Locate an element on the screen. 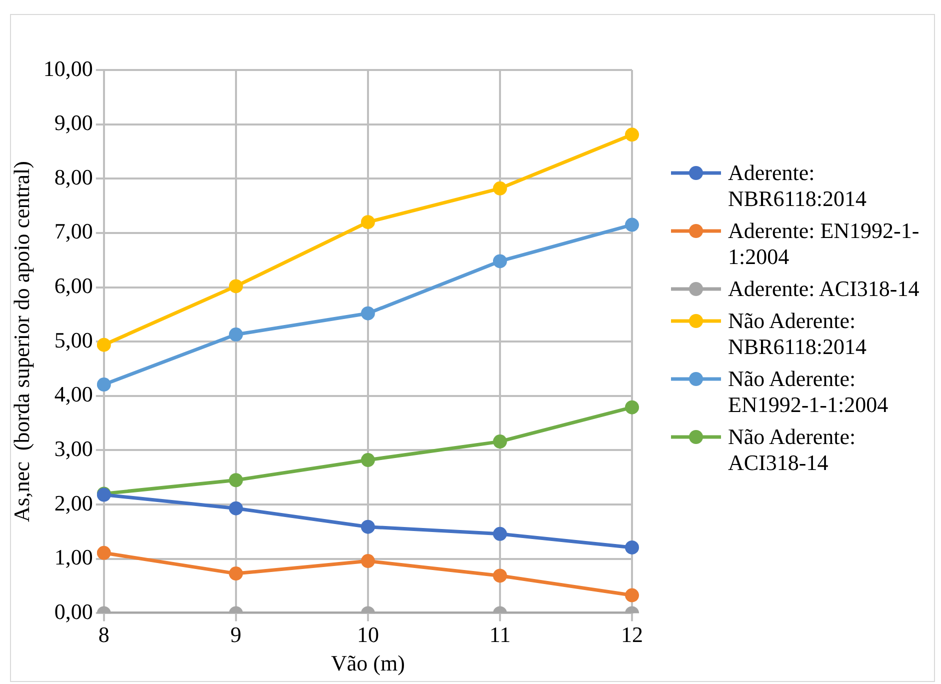 The height and width of the screenshot is (684, 941). legend-label: Não Aderente: EN1992-1-1:2004 is located at coordinates (809, 392).